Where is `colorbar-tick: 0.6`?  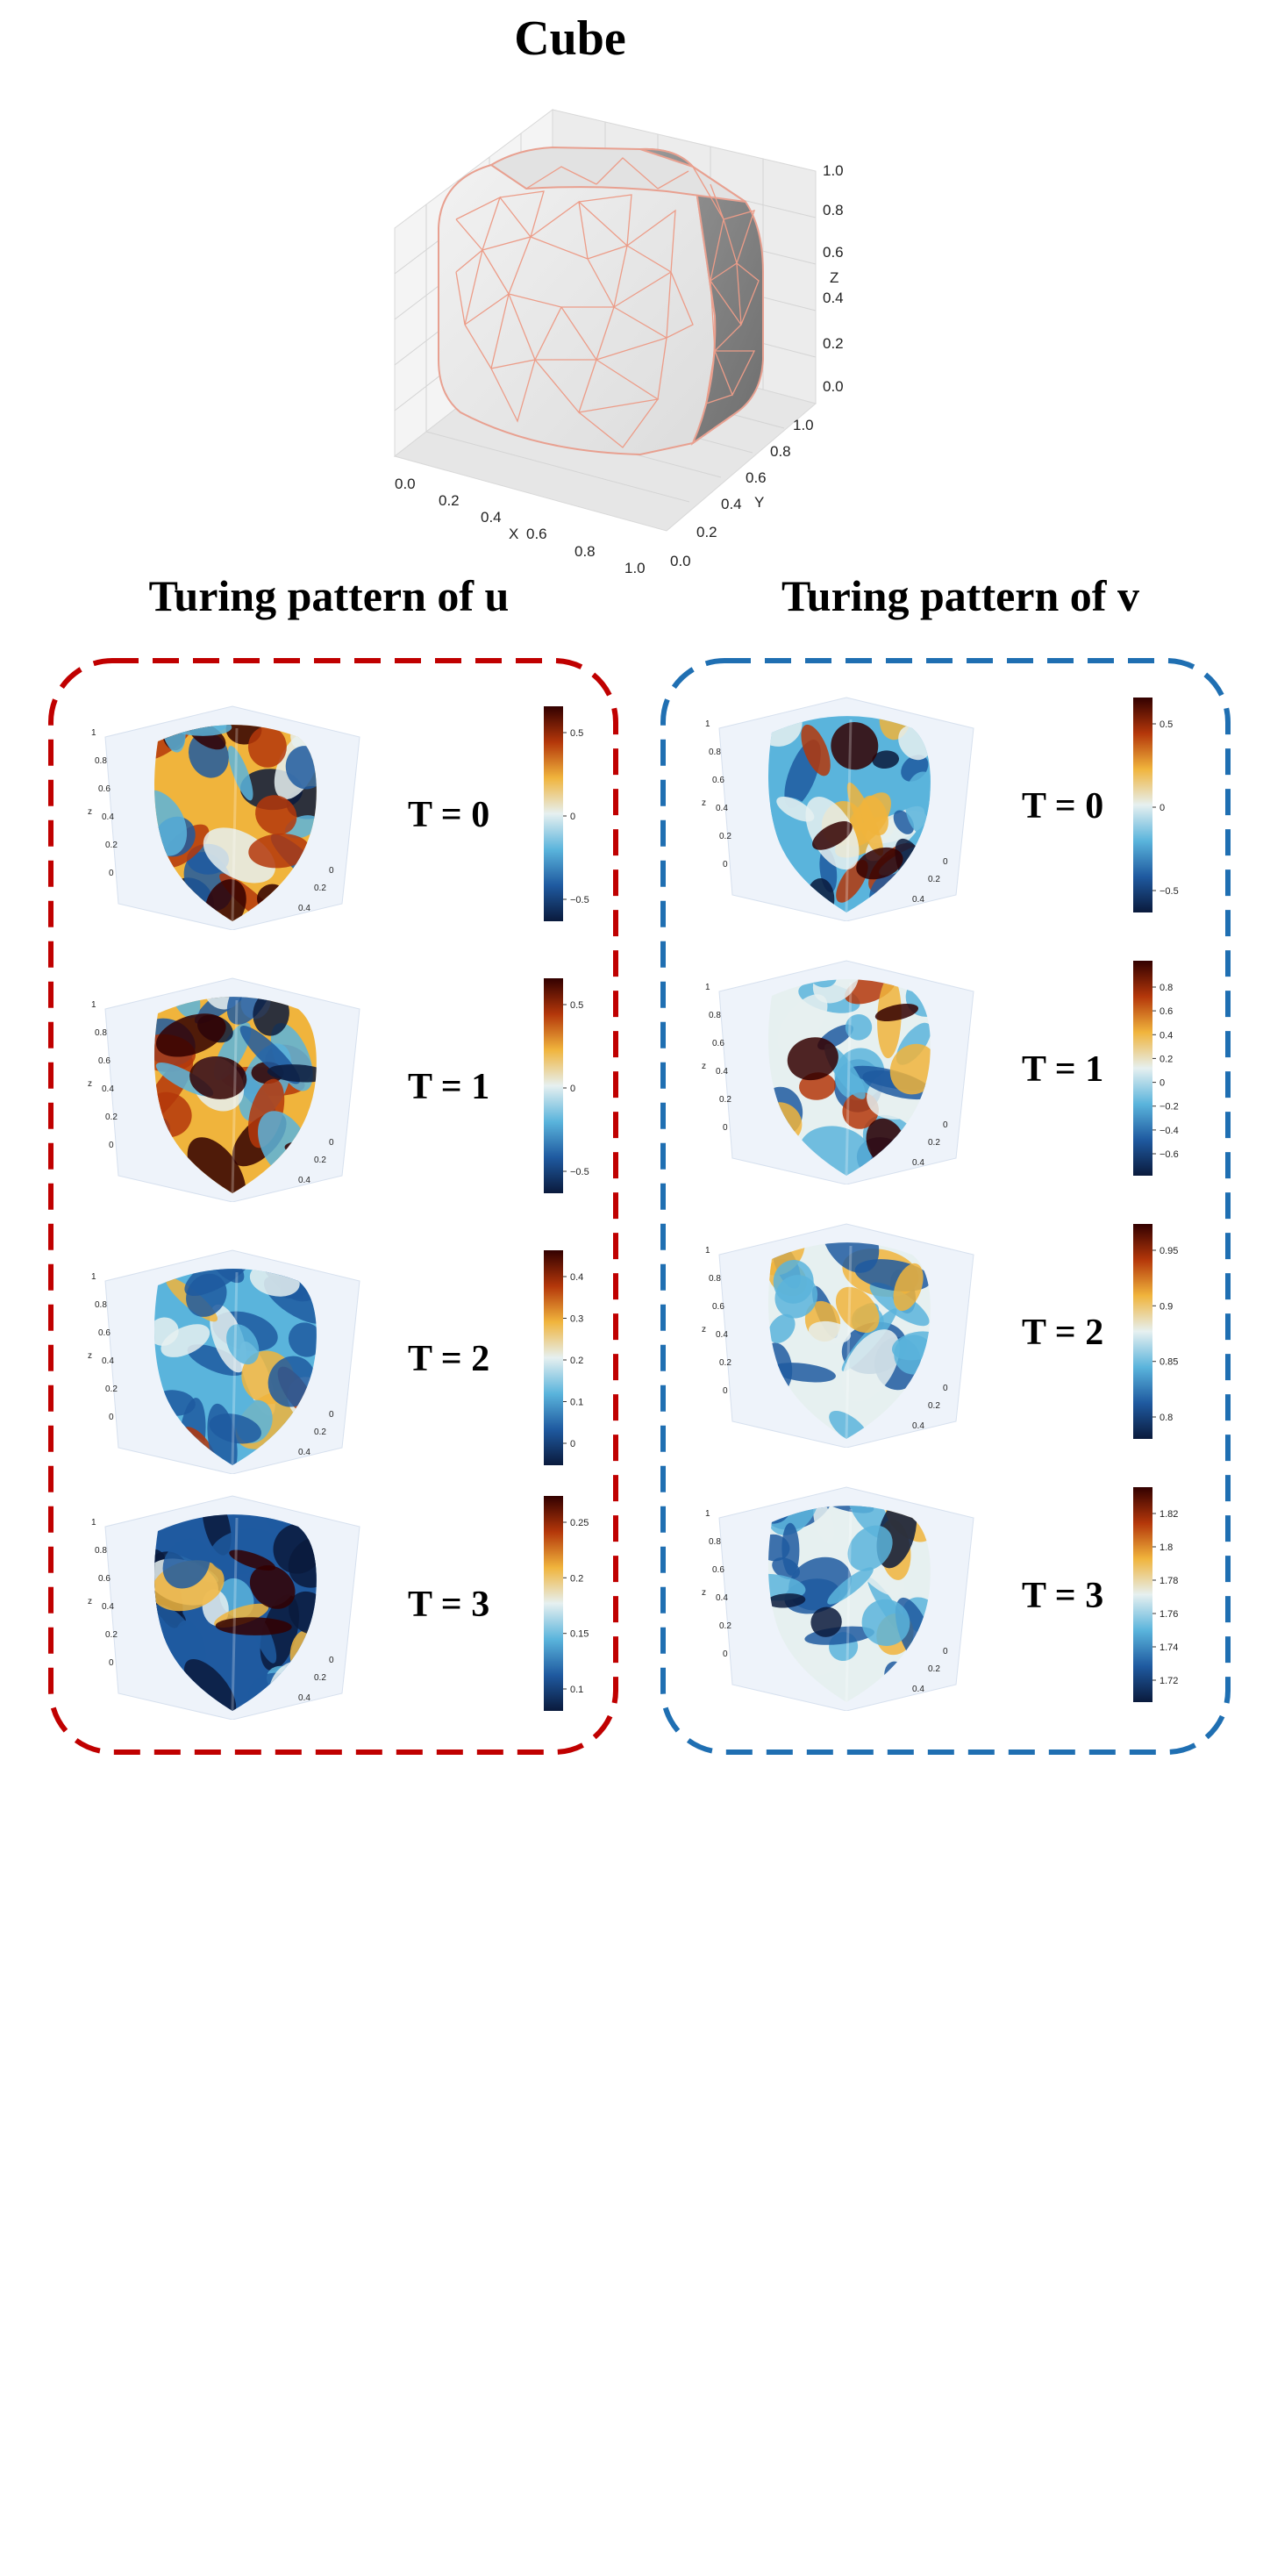
colorbar-tick: 0.6 is located at coordinates (1166, 1011).